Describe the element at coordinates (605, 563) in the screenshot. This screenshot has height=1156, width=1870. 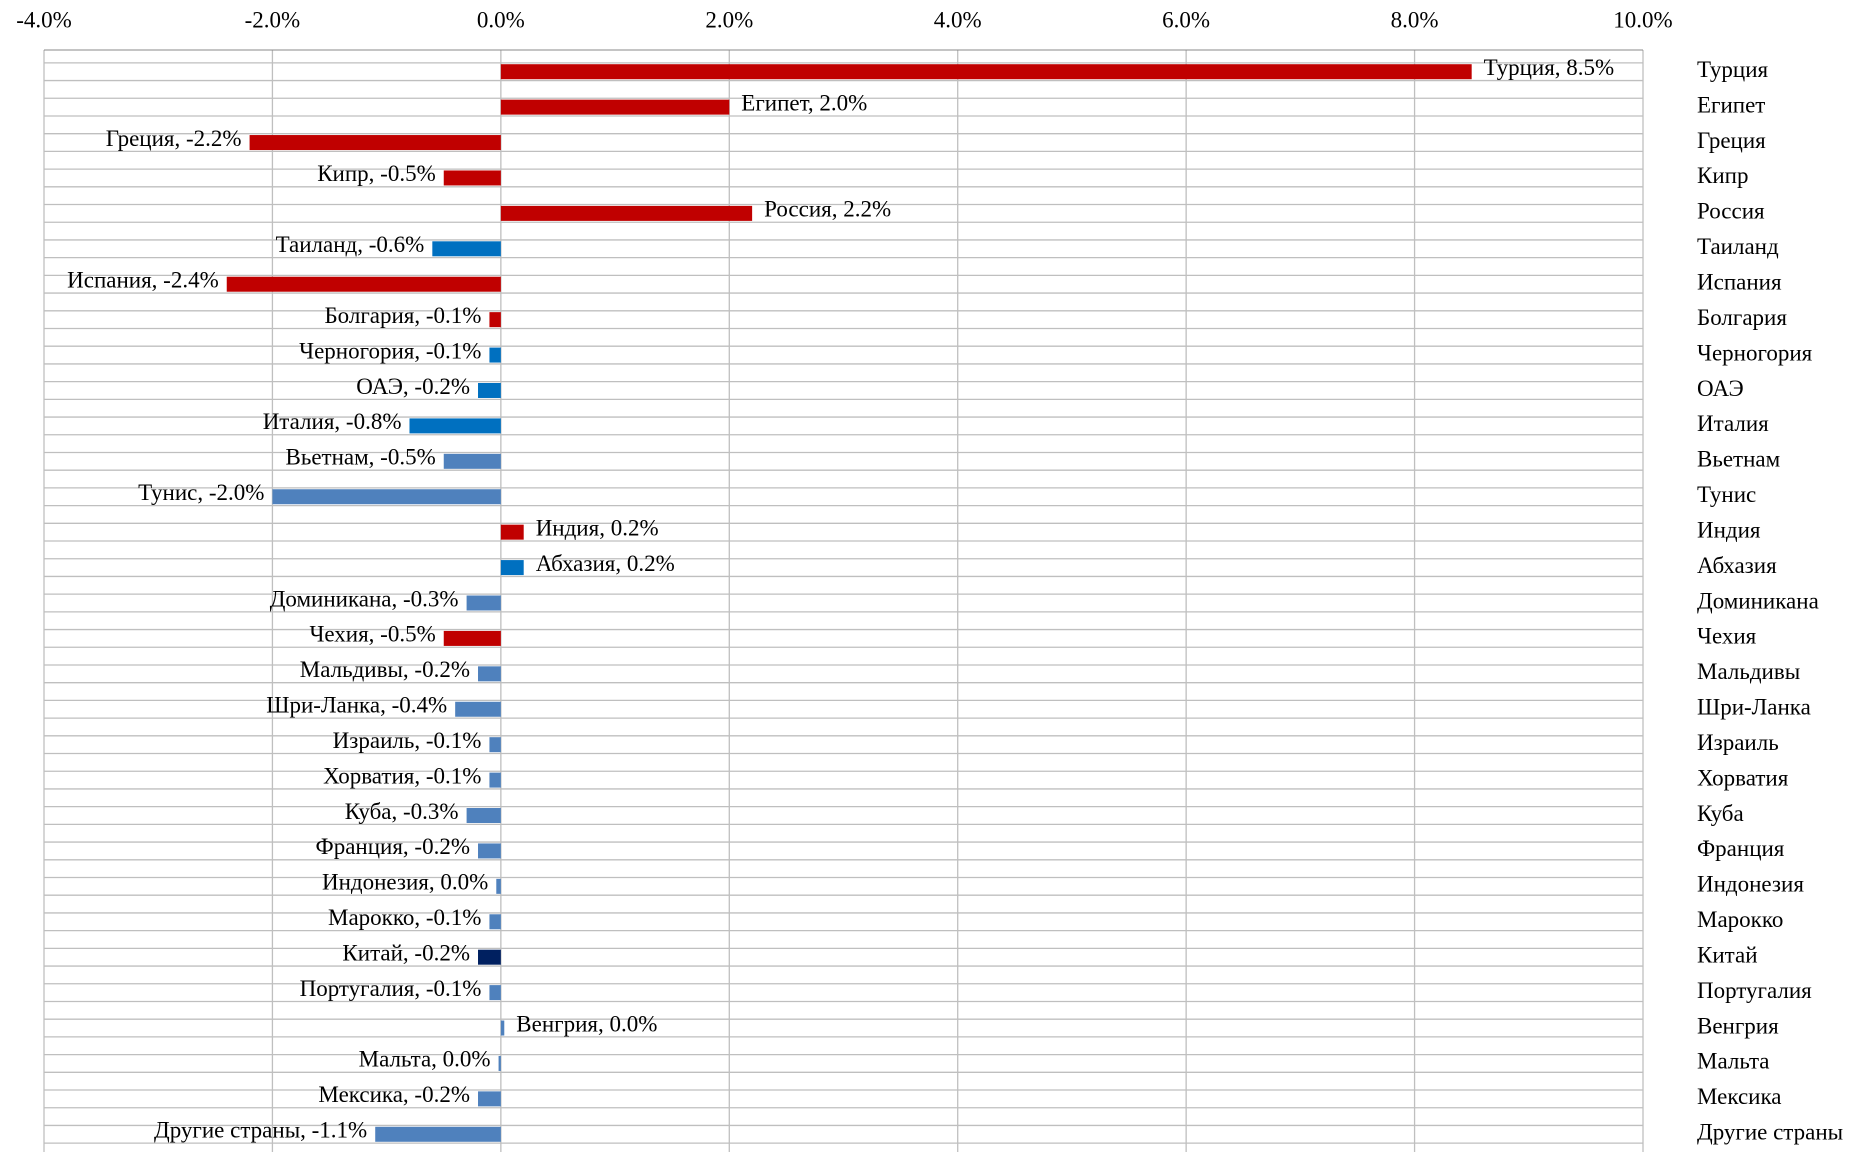
I see `data-label: Абхазия, 0.2%` at that location.